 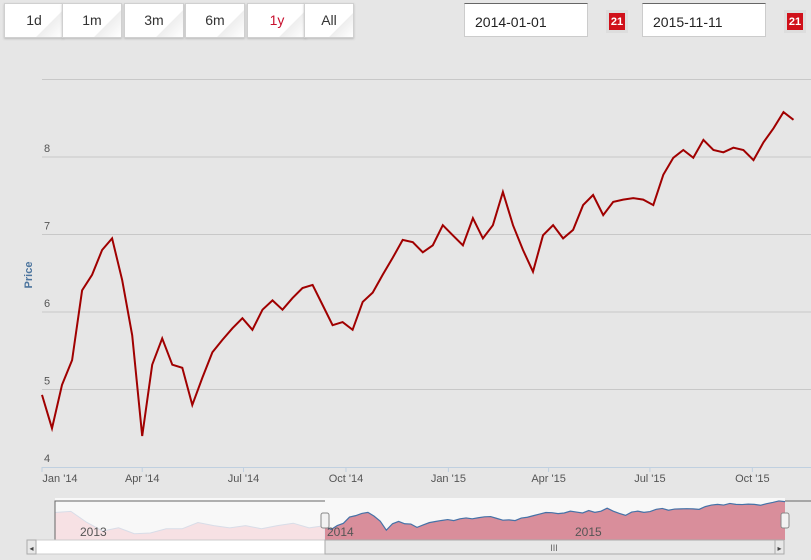 I want to click on range-button-1d: 1d, so click(x=34, y=20).